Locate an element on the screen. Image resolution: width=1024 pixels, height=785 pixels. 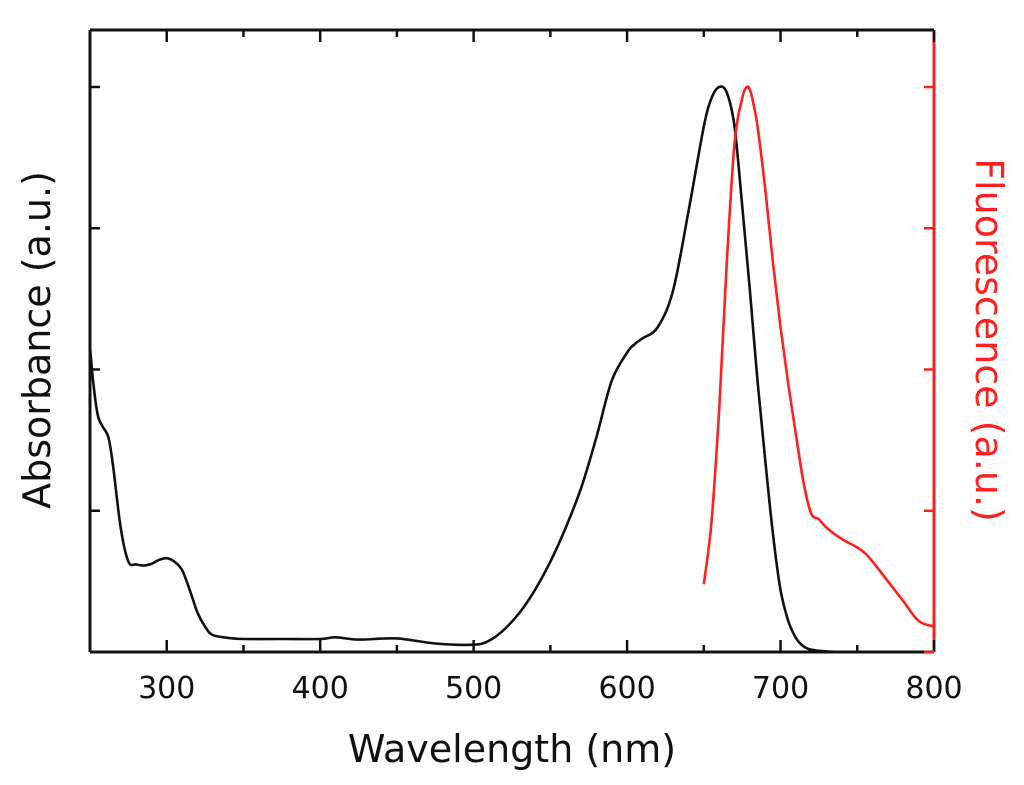
y-axis-left-title: Absorbance (a.u.) is located at coordinates (37, 340).